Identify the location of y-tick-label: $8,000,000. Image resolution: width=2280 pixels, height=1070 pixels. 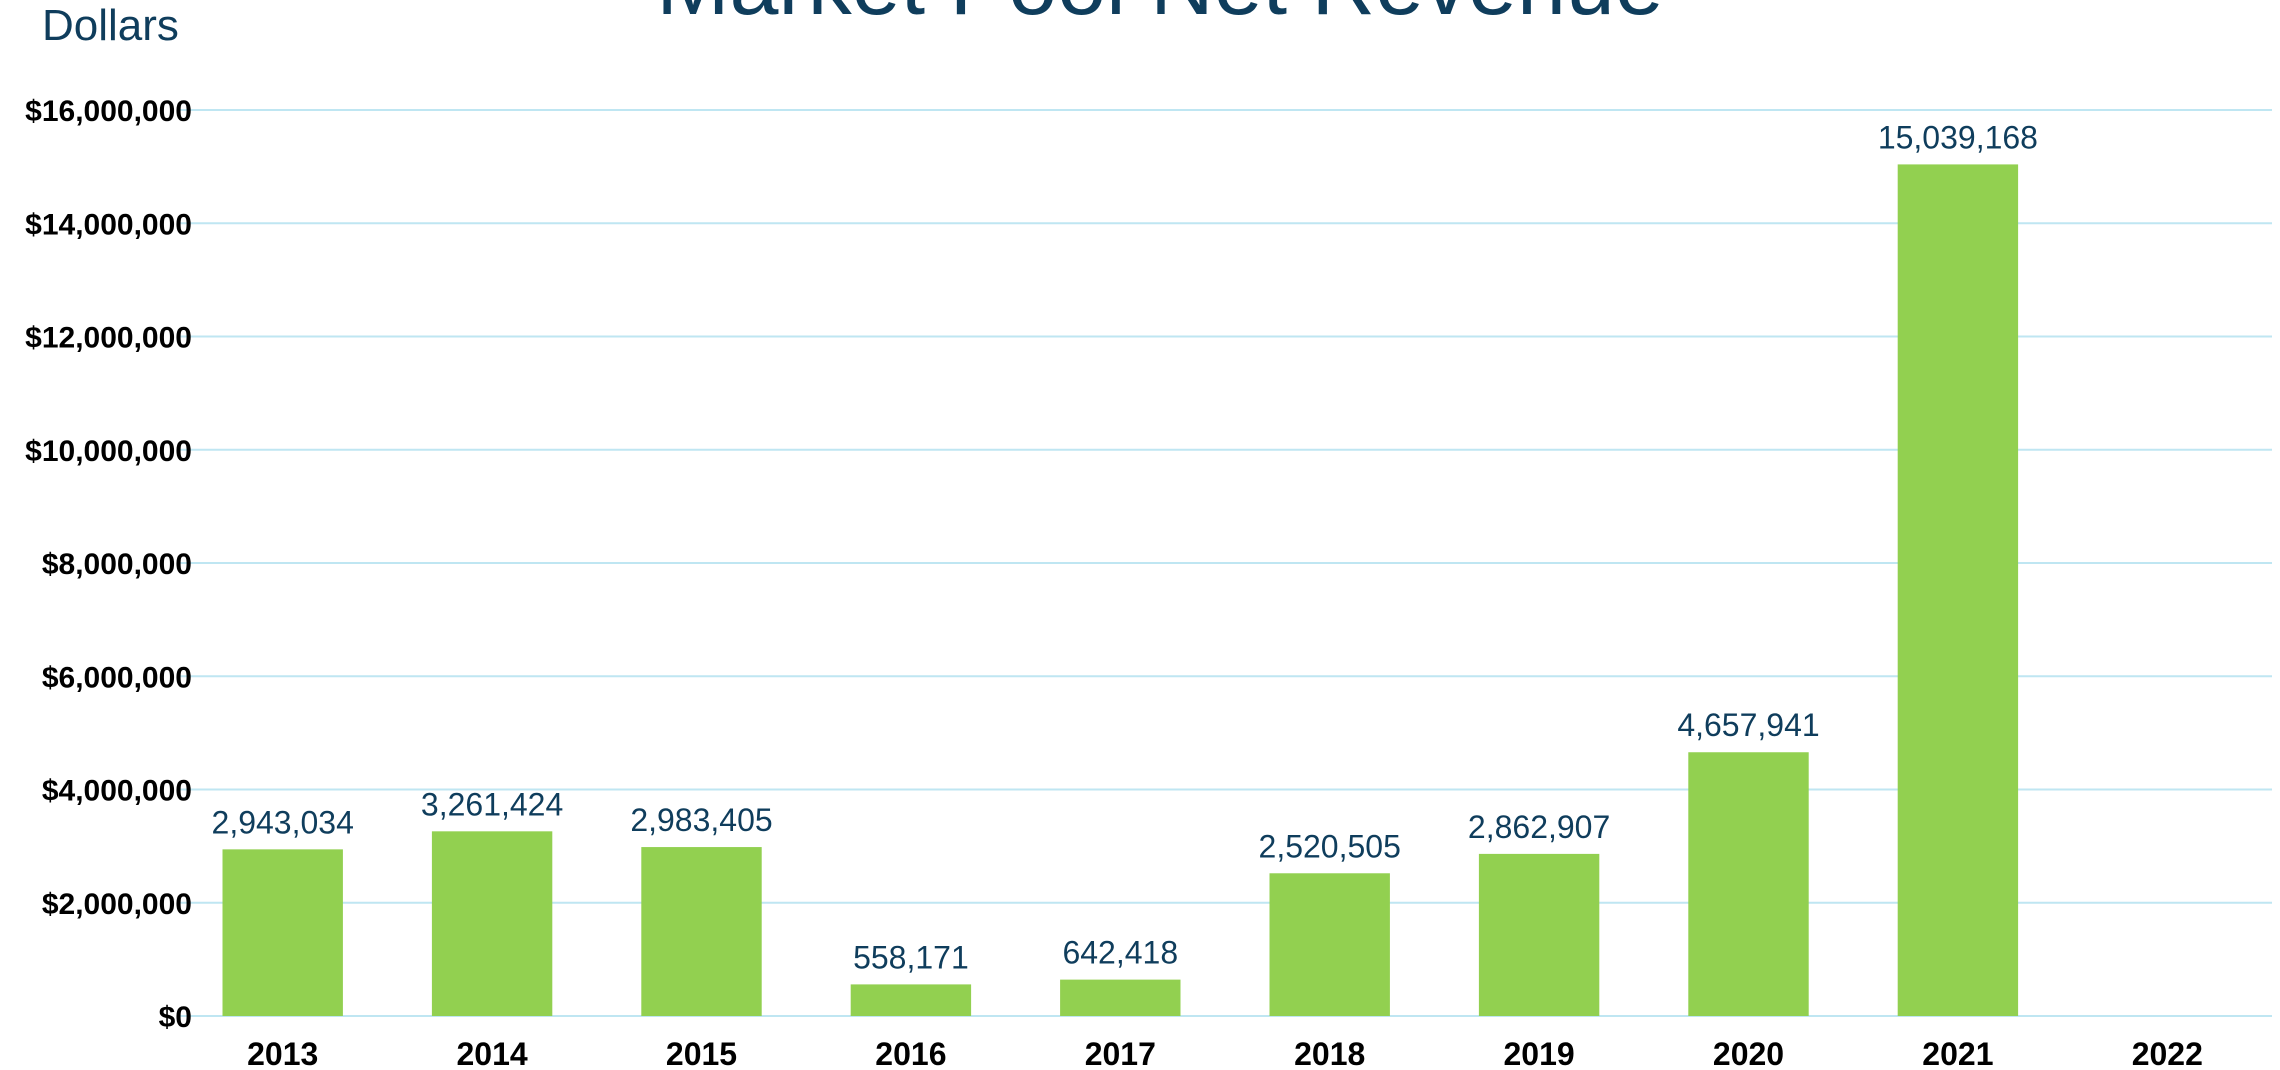
(117, 564).